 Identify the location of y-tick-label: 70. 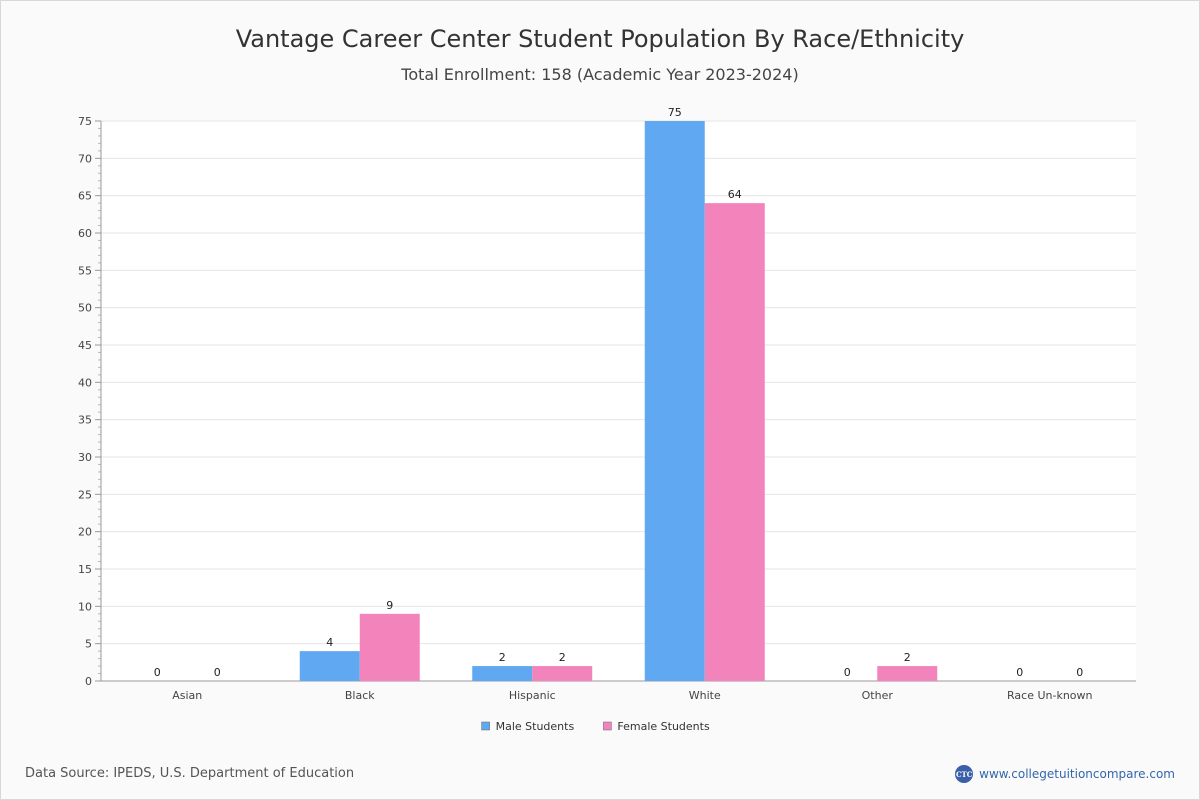
(85, 158).